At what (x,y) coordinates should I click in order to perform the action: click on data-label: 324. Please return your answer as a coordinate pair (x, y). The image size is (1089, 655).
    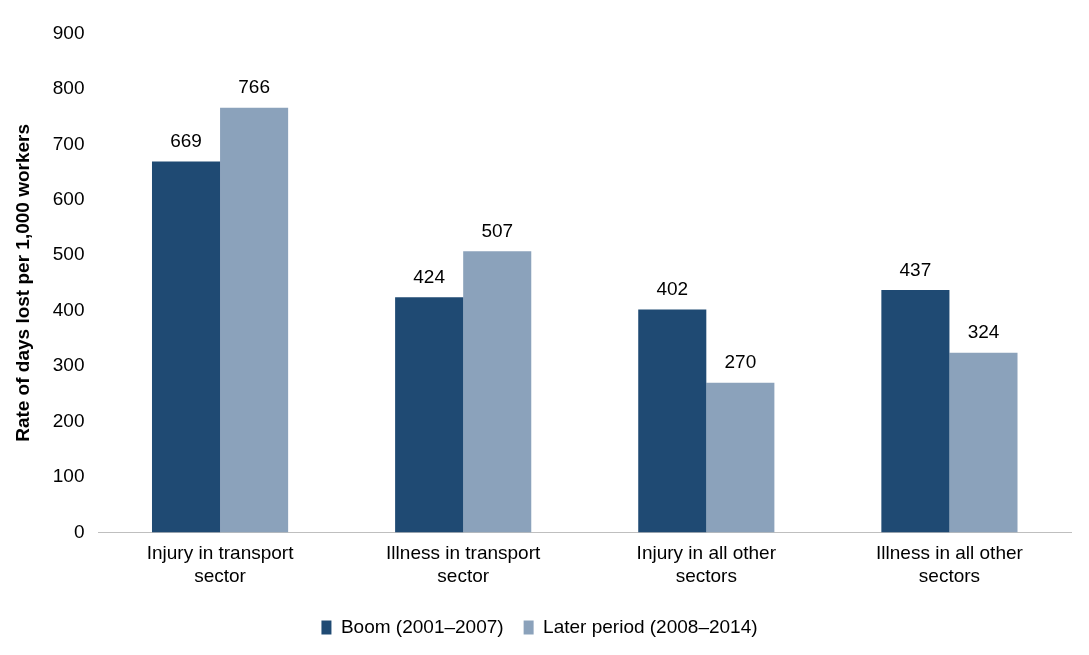
    Looking at the image, I should click on (983, 332).